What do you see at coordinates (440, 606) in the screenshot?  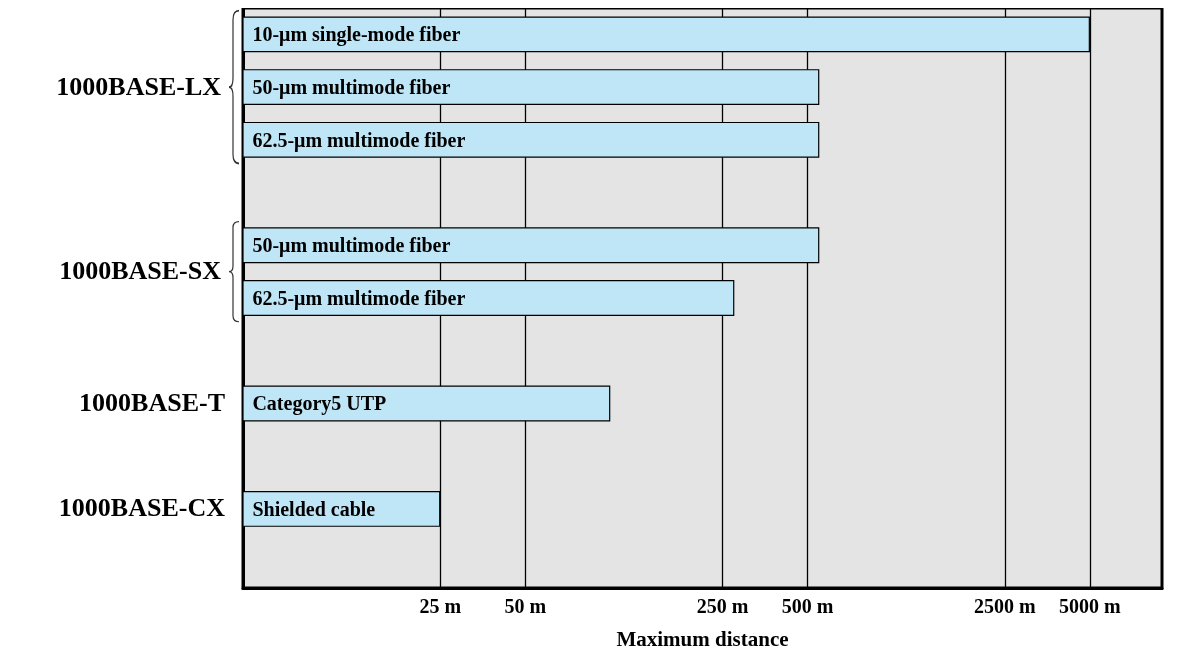 I see `x-tick-label: 25 m` at bounding box center [440, 606].